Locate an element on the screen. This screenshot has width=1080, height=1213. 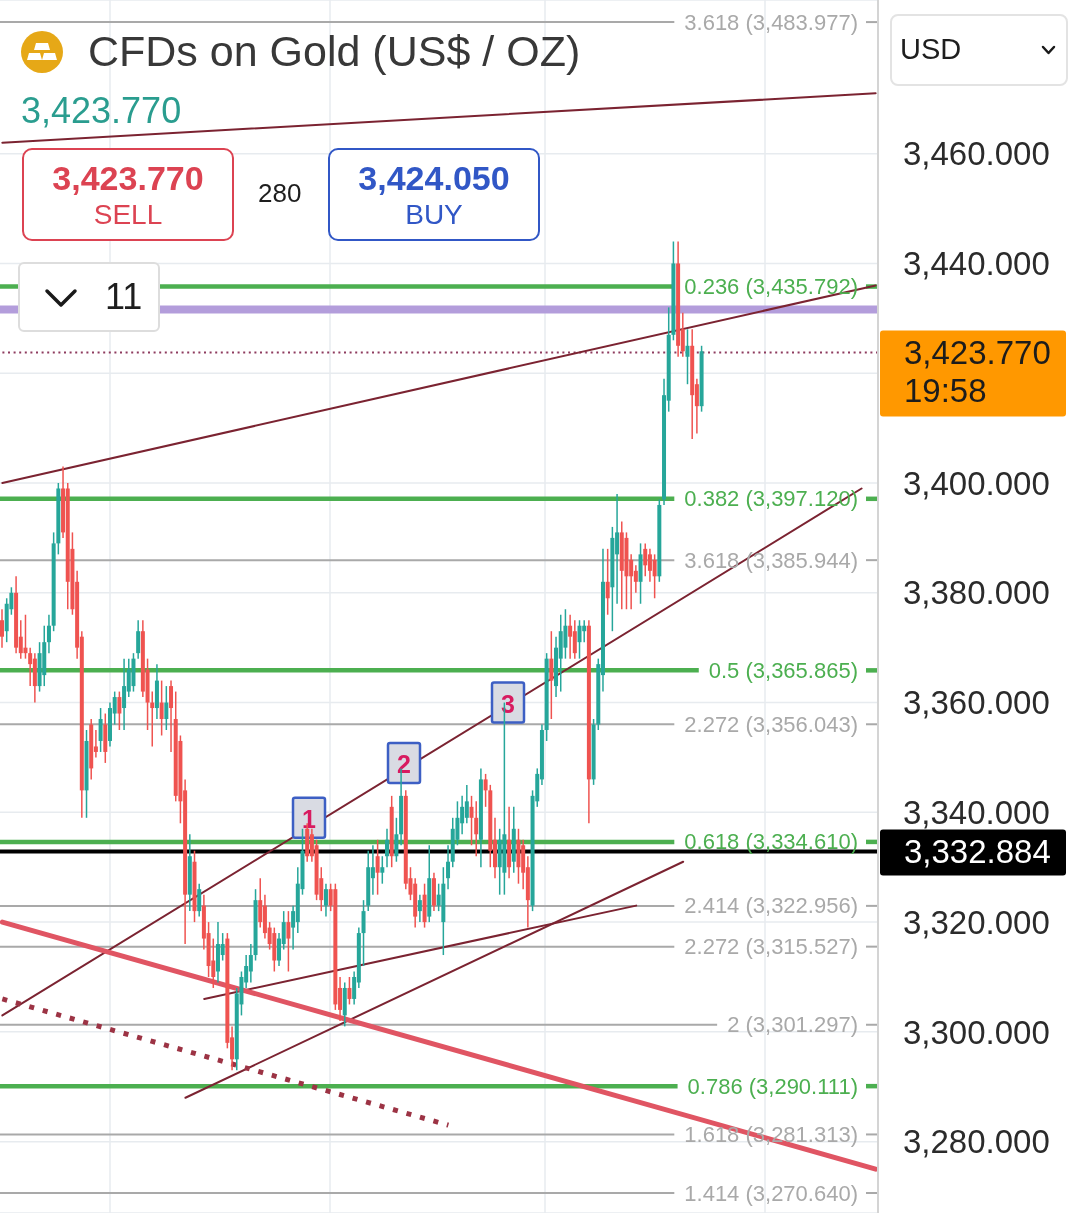
annotation: 3,424.050 is located at coordinates (434, 177).